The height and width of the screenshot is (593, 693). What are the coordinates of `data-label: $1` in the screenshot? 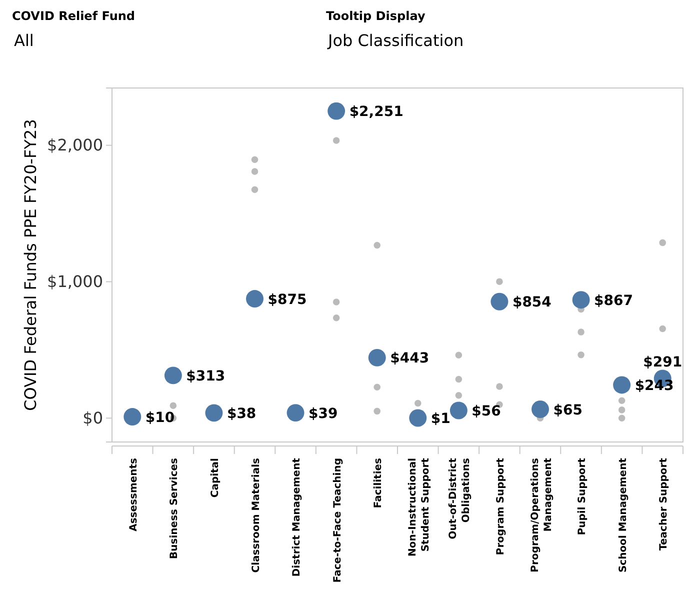 It's located at (440, 418).